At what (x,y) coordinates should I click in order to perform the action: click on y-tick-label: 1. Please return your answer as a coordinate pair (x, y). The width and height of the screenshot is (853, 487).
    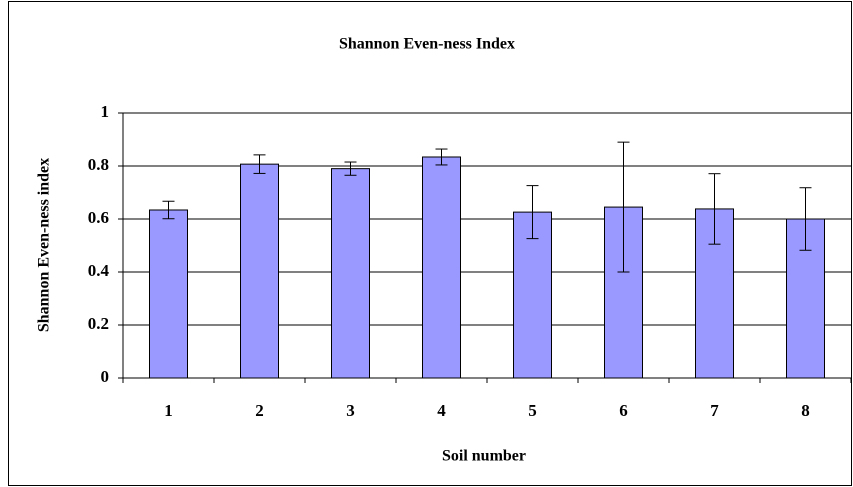
    Looking at the image, I should click on (105, 111).